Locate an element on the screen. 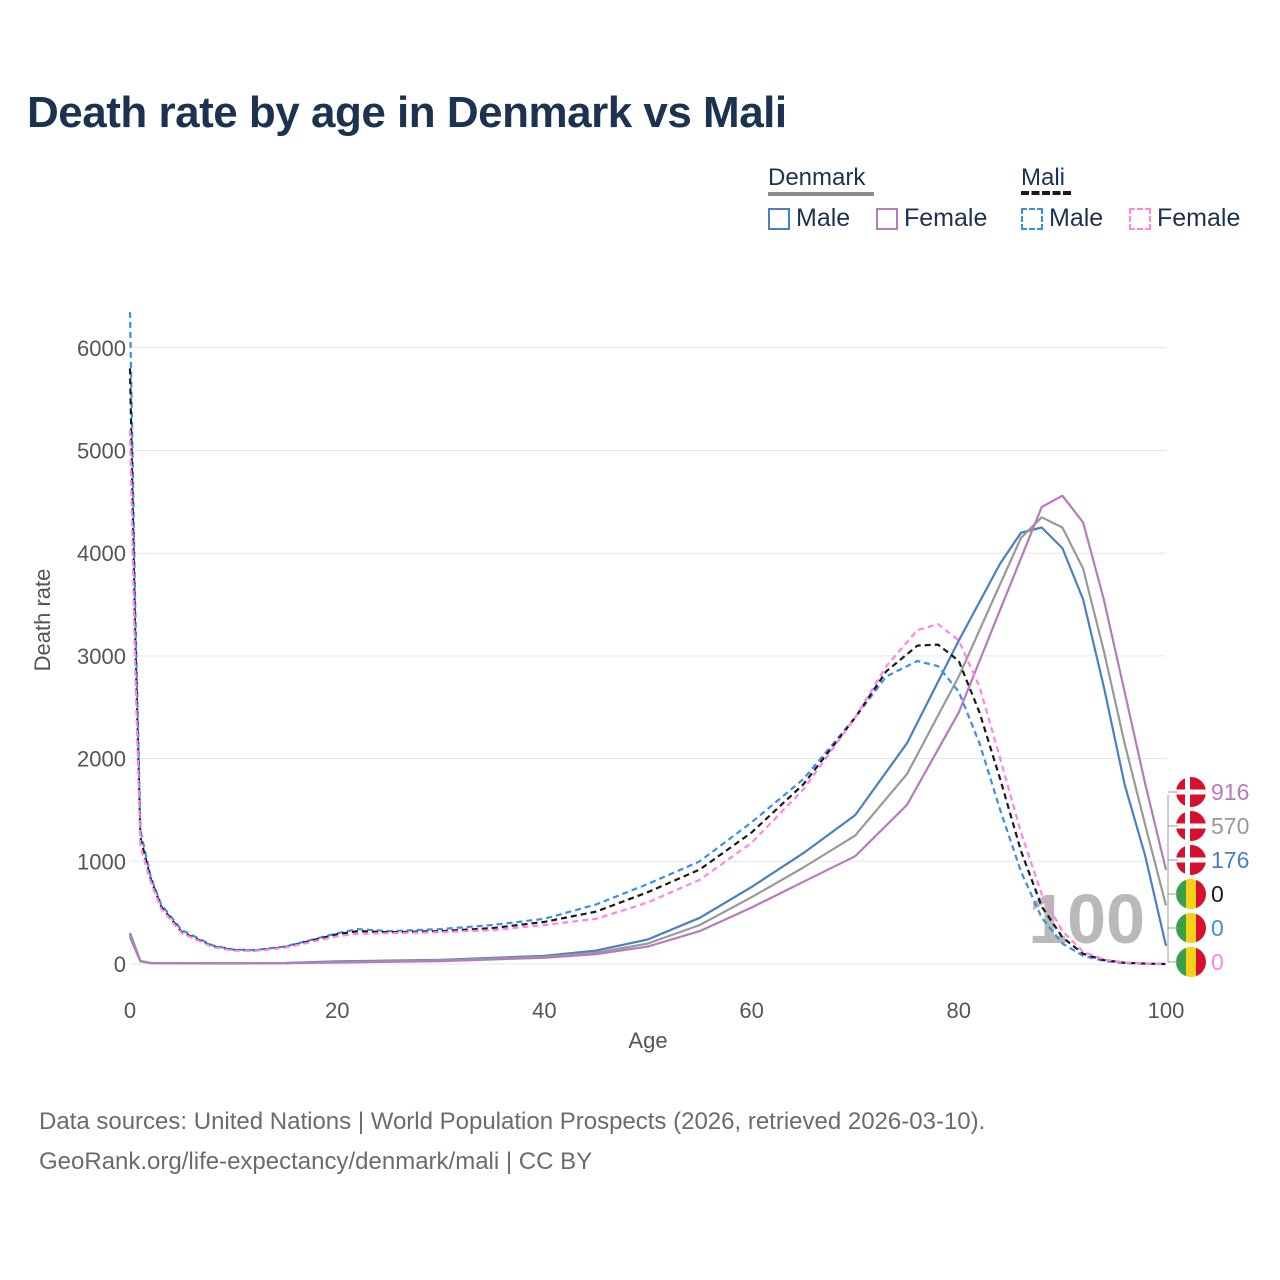 The image size is (1280, 1280). legend-denmark-label: Denmark is located at coordinates (817, 177).